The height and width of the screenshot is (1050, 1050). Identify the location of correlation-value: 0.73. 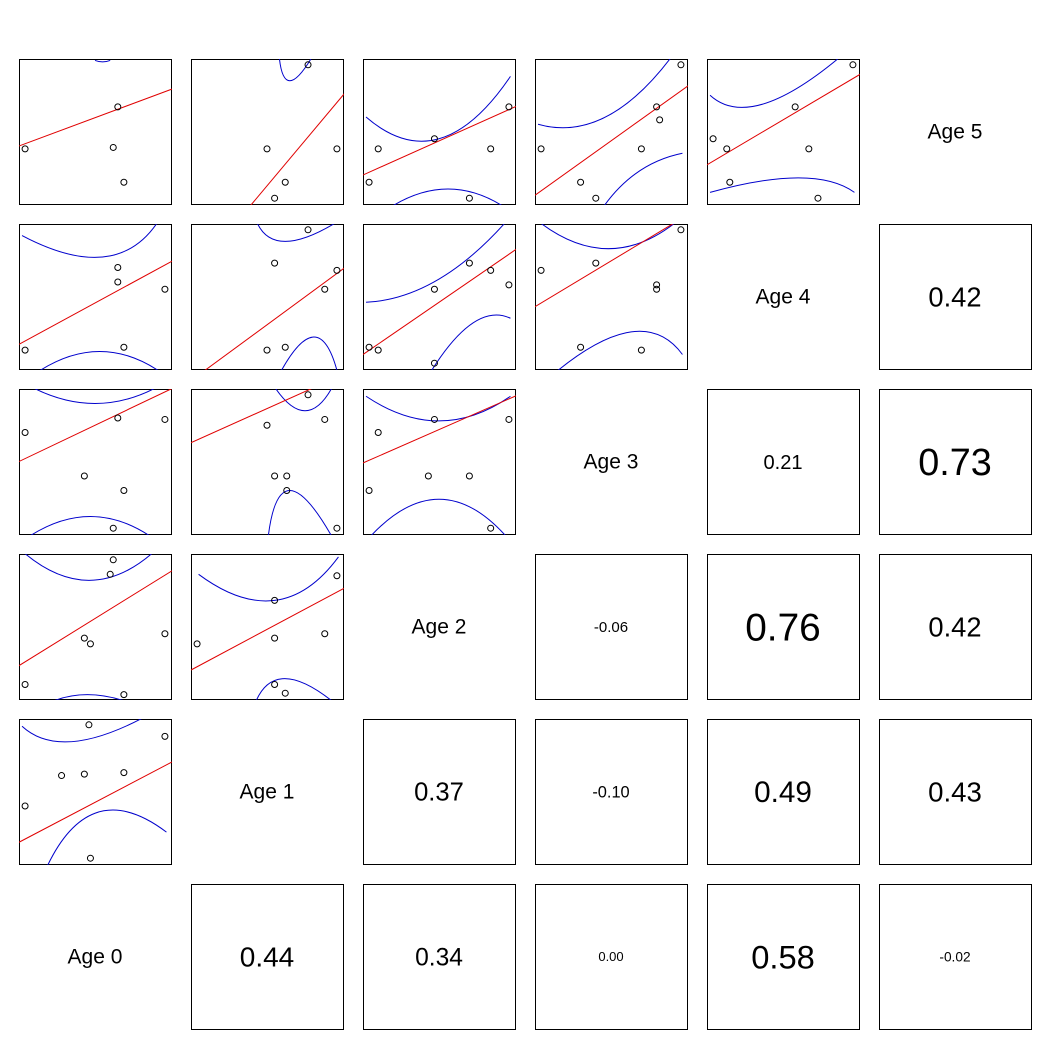
(955, 463).